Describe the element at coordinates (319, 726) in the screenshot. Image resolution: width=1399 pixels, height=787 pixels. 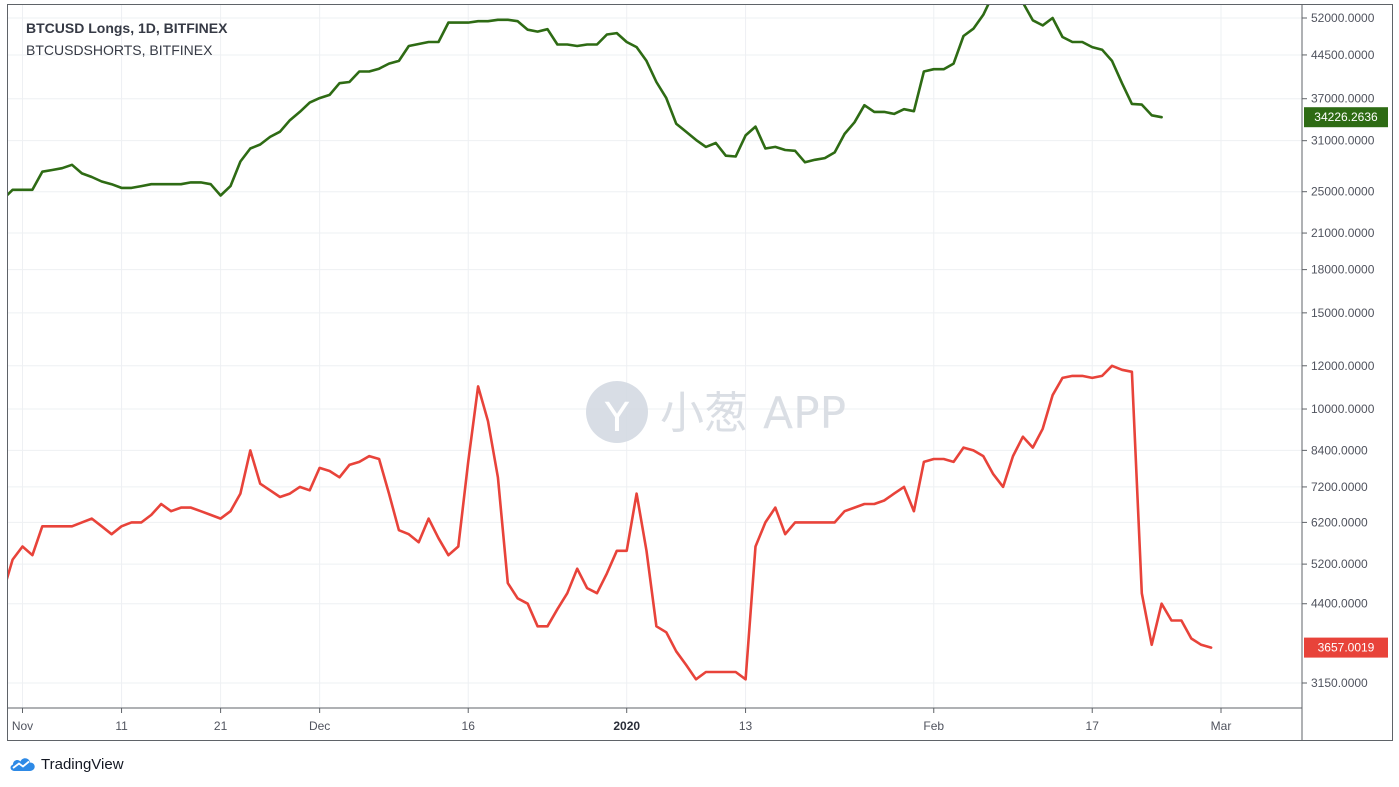
I see `time-tick-label: Dec` at that location.